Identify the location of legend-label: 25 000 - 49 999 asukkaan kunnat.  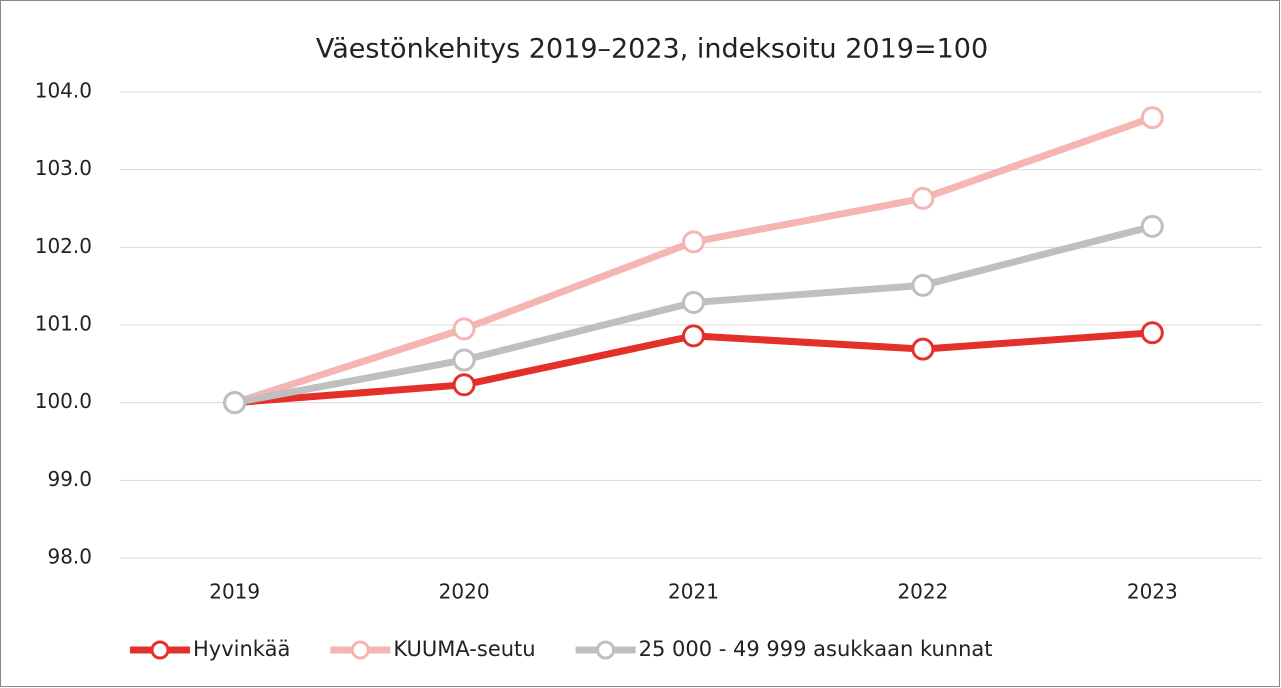
(816, 649).